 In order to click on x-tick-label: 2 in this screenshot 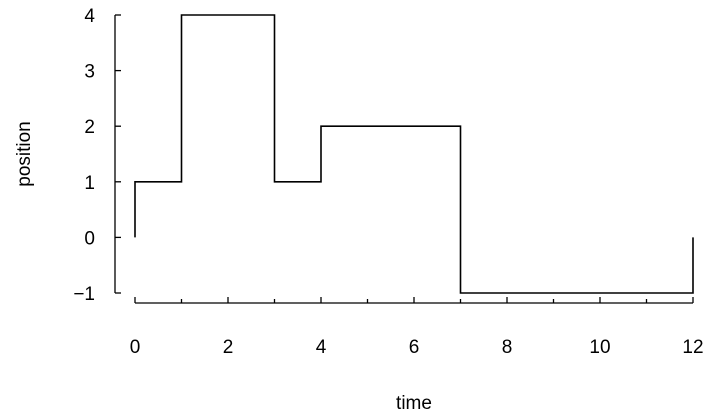, I will do `click(228, 347)`.